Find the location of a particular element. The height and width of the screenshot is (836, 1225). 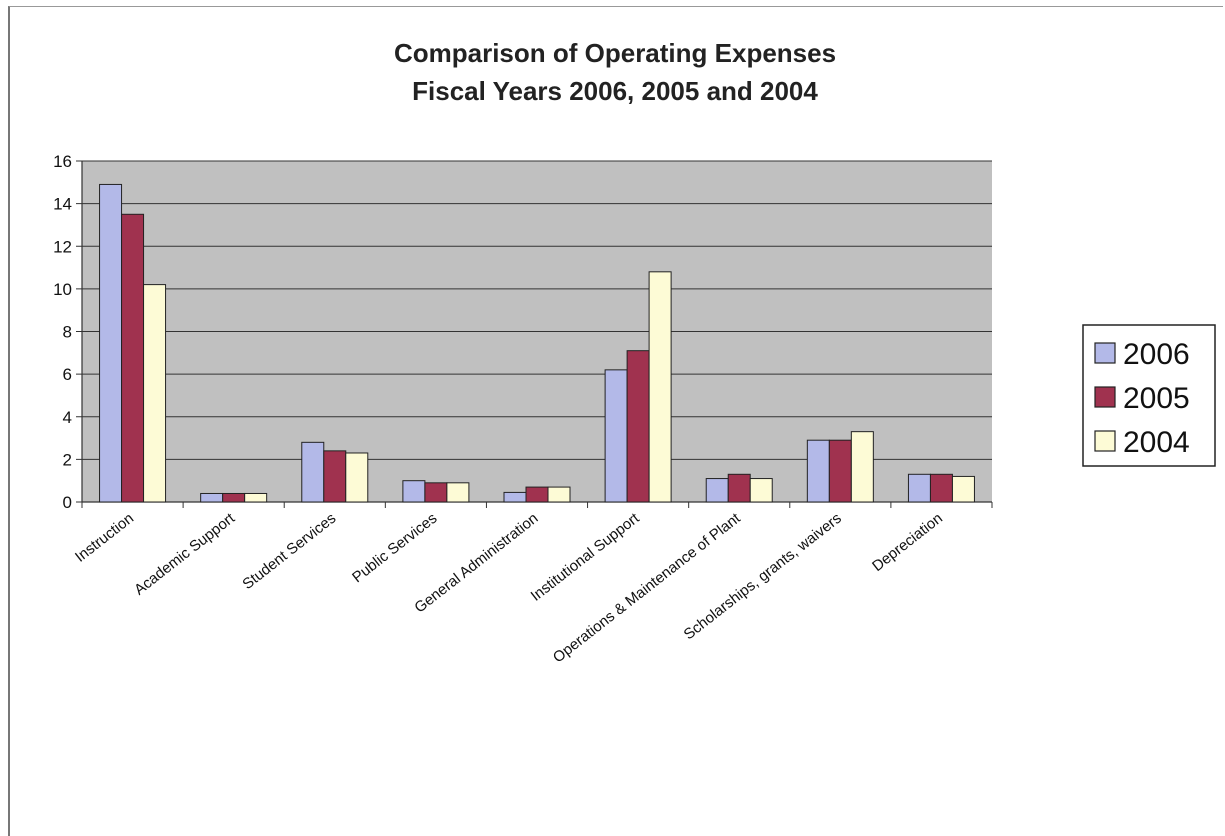

y-tick-label: 14 is located at coordinates (62, 204).